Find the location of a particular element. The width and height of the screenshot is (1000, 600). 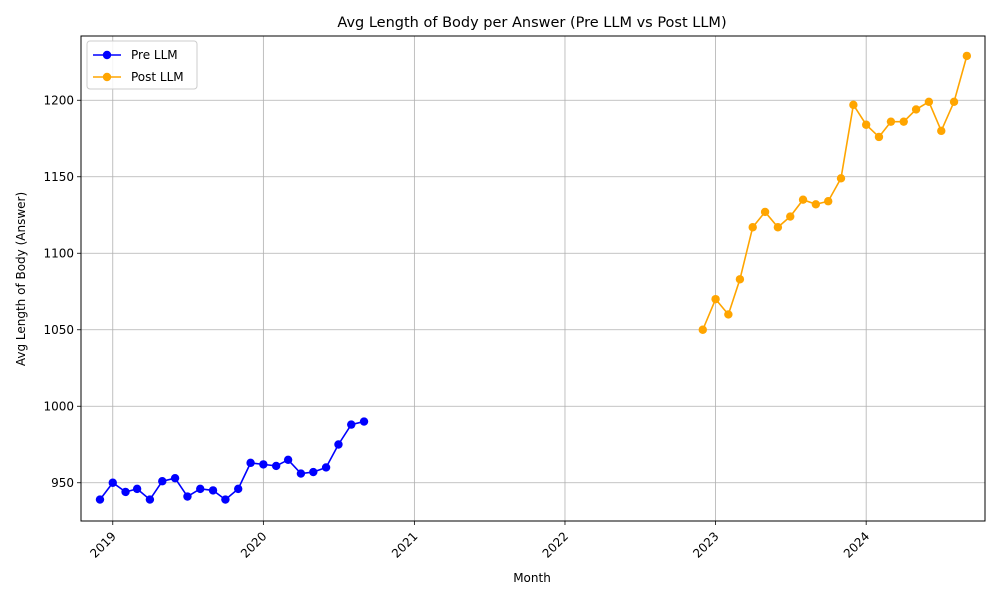

series-post-llm is located at coordinates (835, 192).